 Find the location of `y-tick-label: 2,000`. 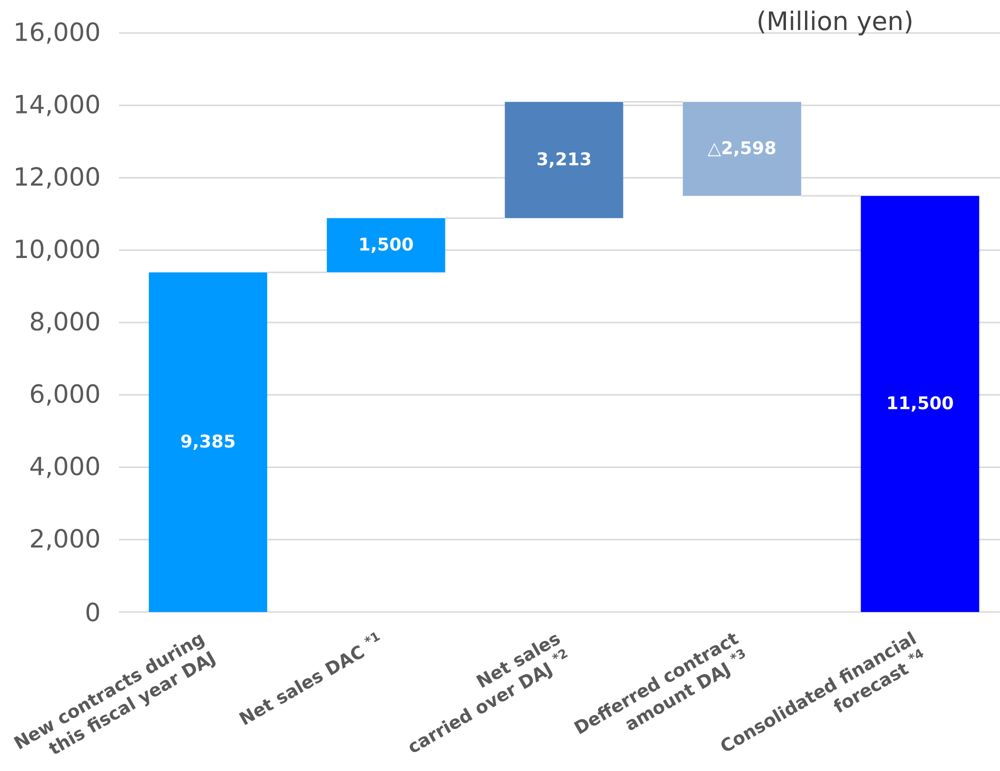

y-tick-label: 2,000 is located at coordinates (65, 539).